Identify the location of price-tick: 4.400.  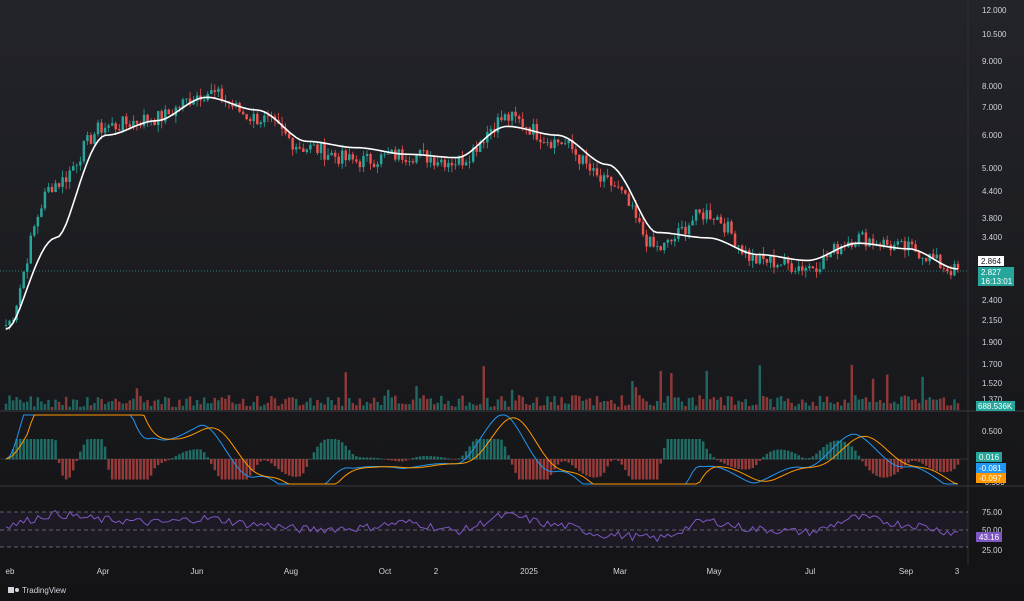
(992, 191).